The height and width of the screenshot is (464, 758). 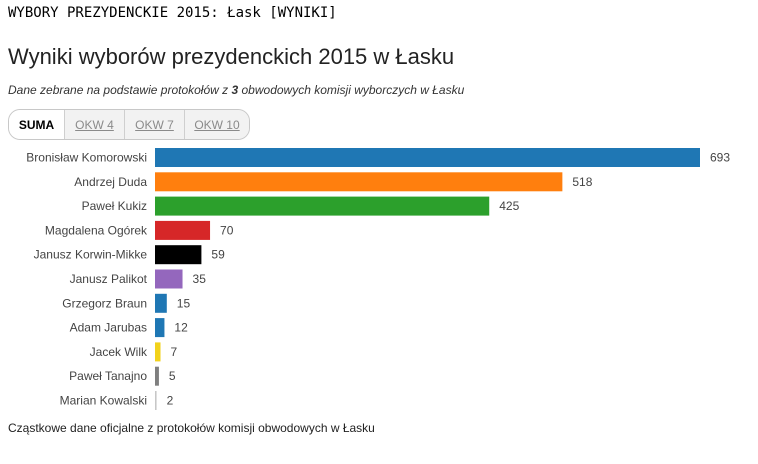 What do you see at coordinates (108, 328) in the screenshot?
I see `category-label-adam-jarubas: Adam Jarubas` at bounding box center [108, 328].